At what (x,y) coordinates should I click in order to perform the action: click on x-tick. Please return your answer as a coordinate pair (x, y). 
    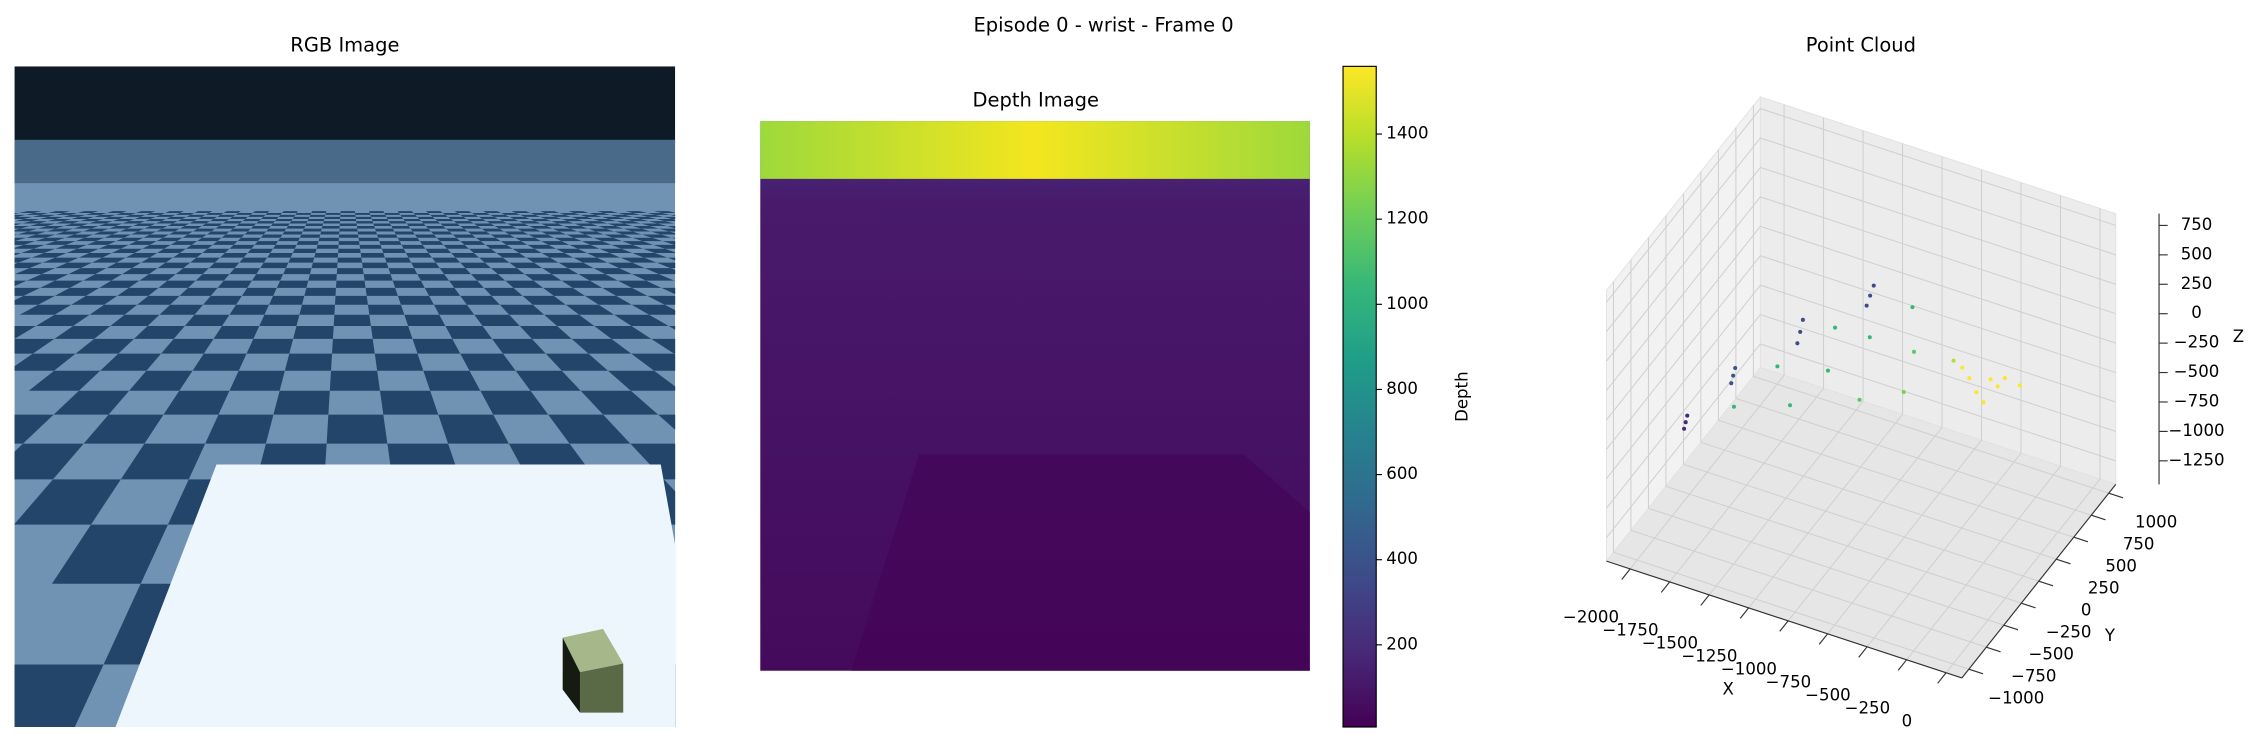
    Looking at the image, I should click on (1942, 678).